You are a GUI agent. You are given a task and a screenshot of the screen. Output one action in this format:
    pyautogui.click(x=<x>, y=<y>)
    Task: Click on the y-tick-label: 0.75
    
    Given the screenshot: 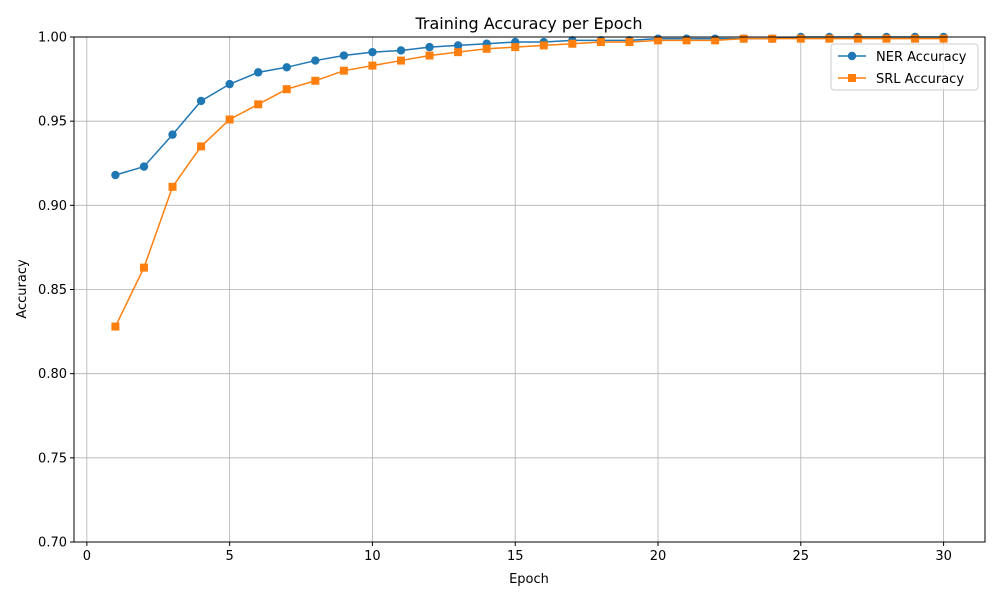 What is the action you would take?
    pyautogui.click(x=52, y=458)
    